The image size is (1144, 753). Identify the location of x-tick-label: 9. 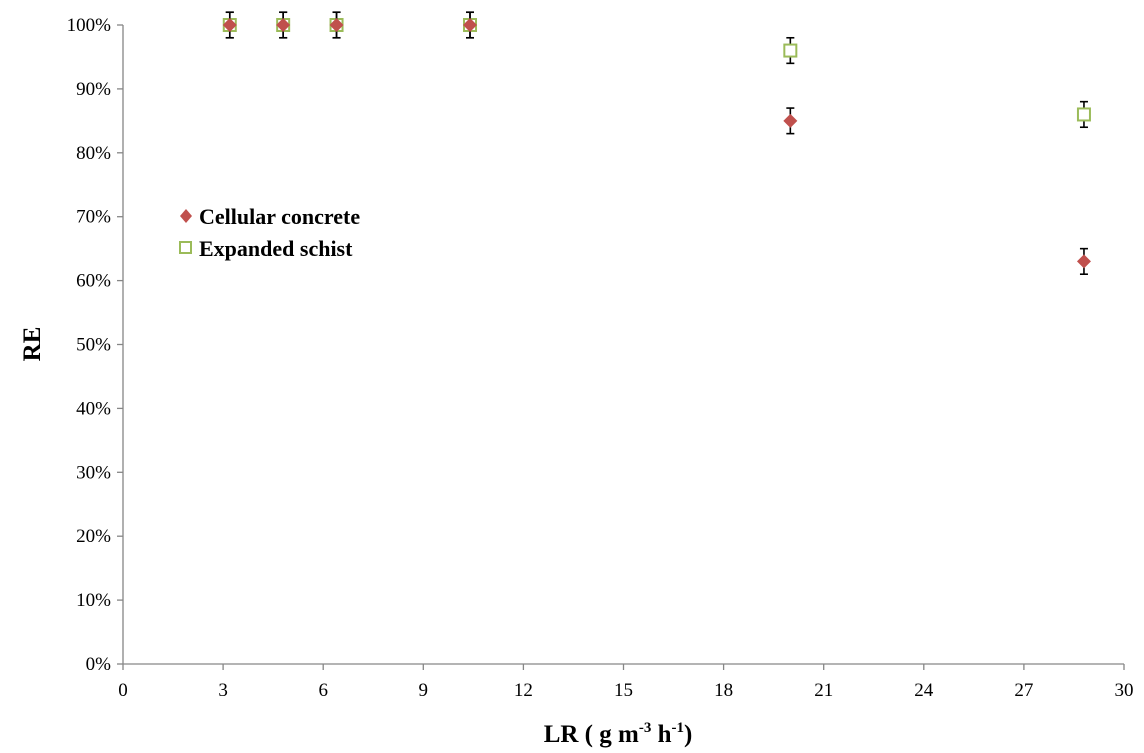
(424, 690).